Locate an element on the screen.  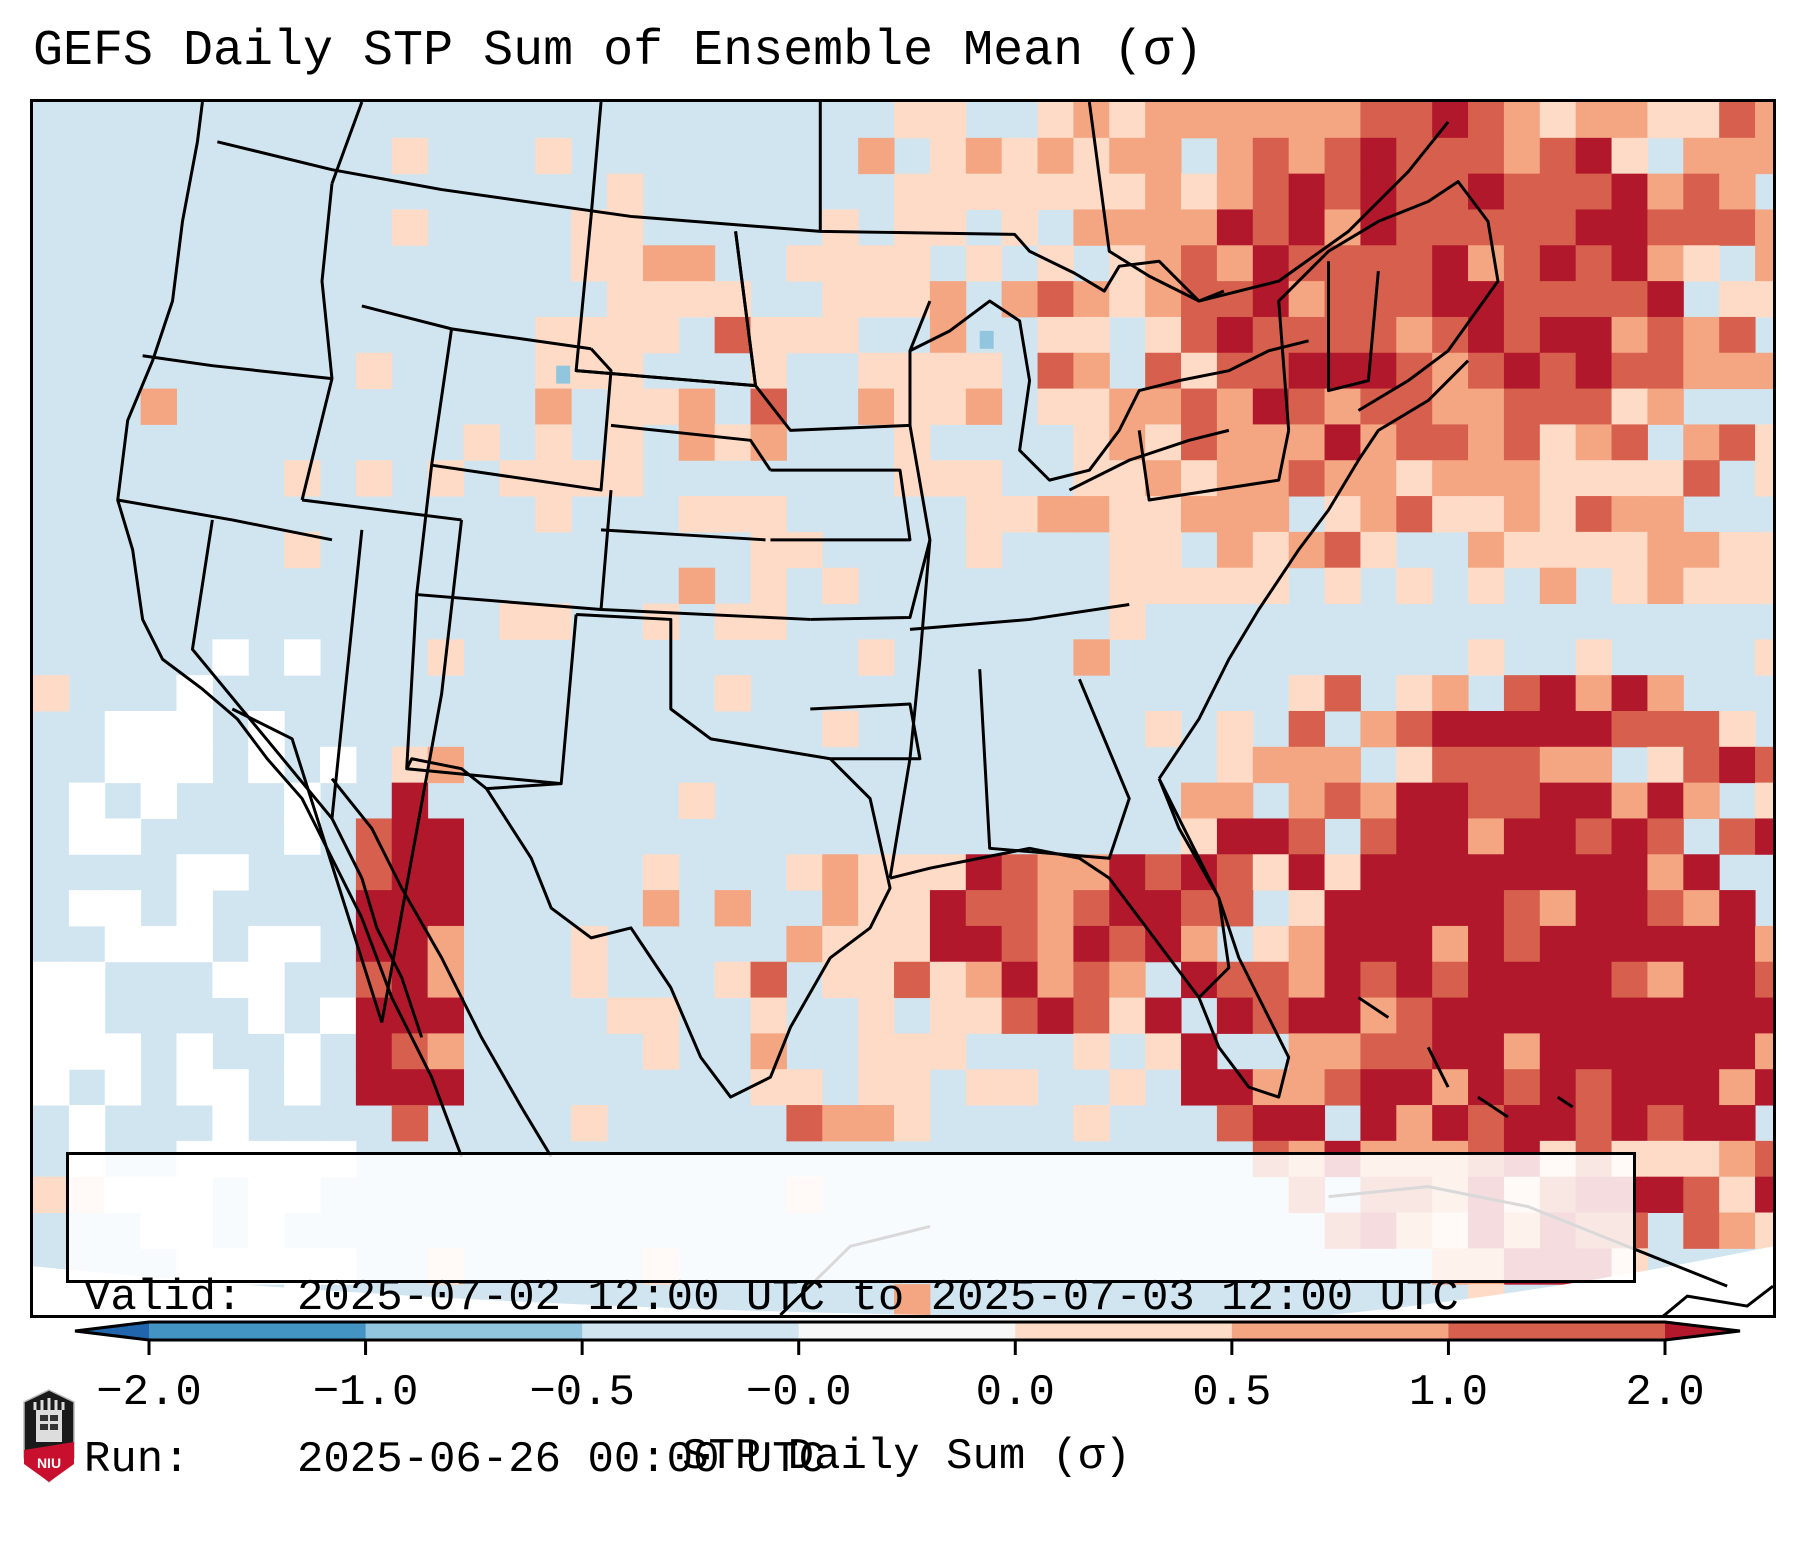
mexico-mainland-coast is located at coordinates (441, 967).